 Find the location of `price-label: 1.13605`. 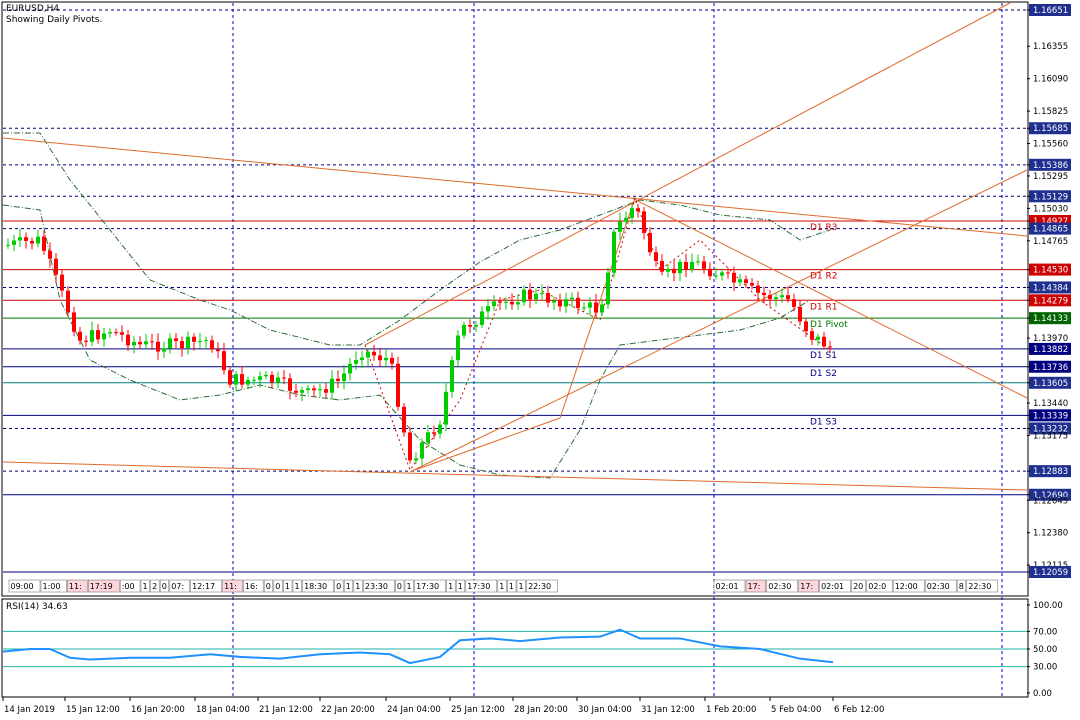

price-label: 1.13605 is located at coordinates (1050, 384).